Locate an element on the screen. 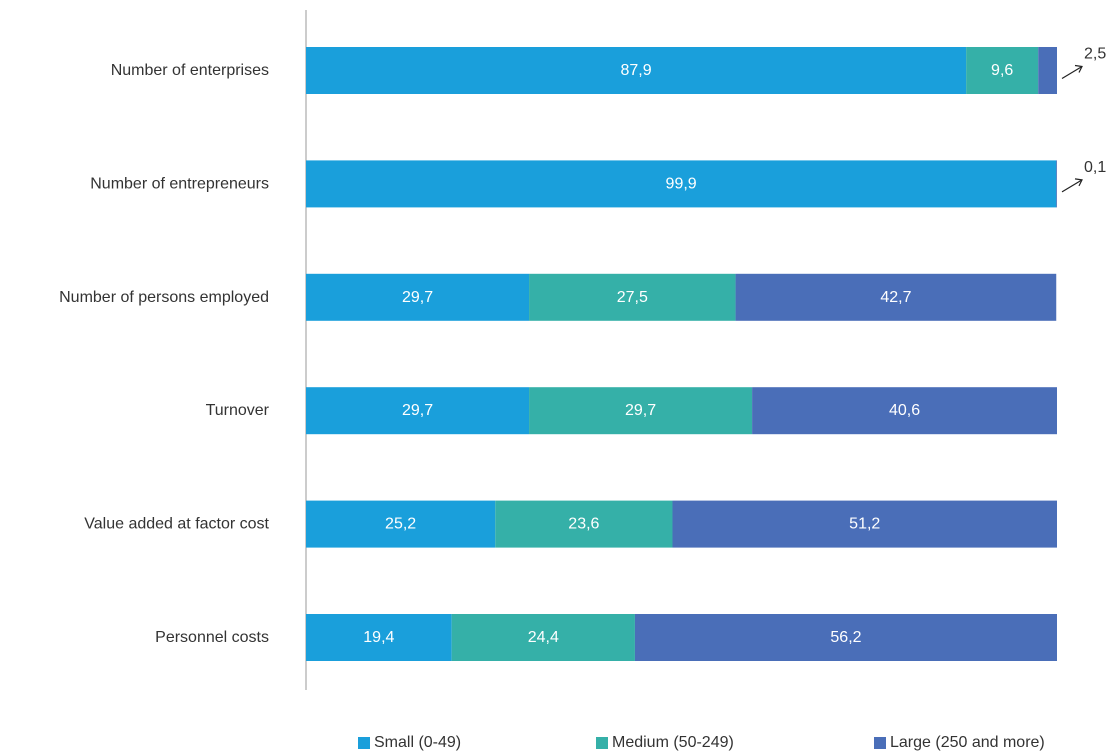 This screenshot has width=1120, height=755. bar-small-0-49-value-added-at-factor-cost is located at coordinates (401, 524).